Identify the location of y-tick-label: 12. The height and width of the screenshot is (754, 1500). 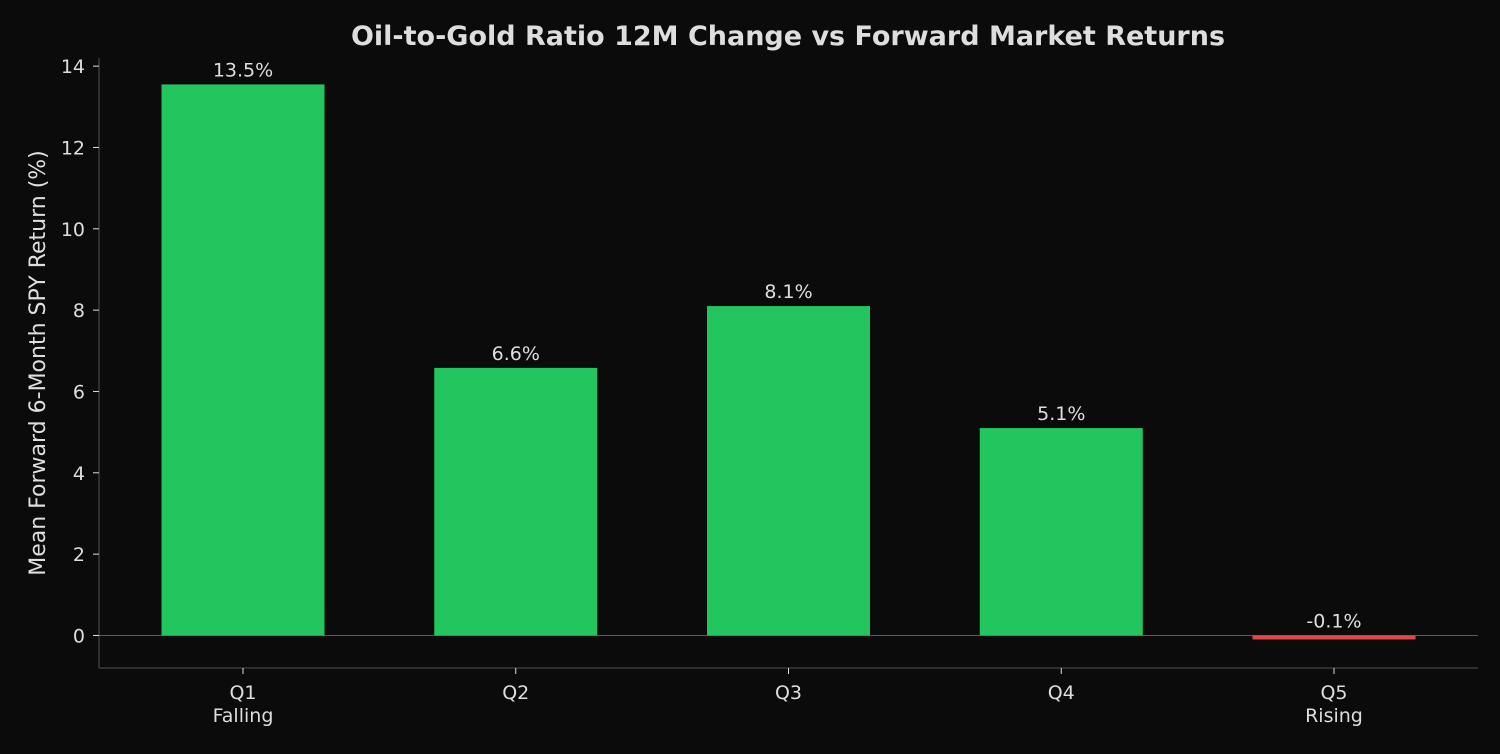
(73, 148).